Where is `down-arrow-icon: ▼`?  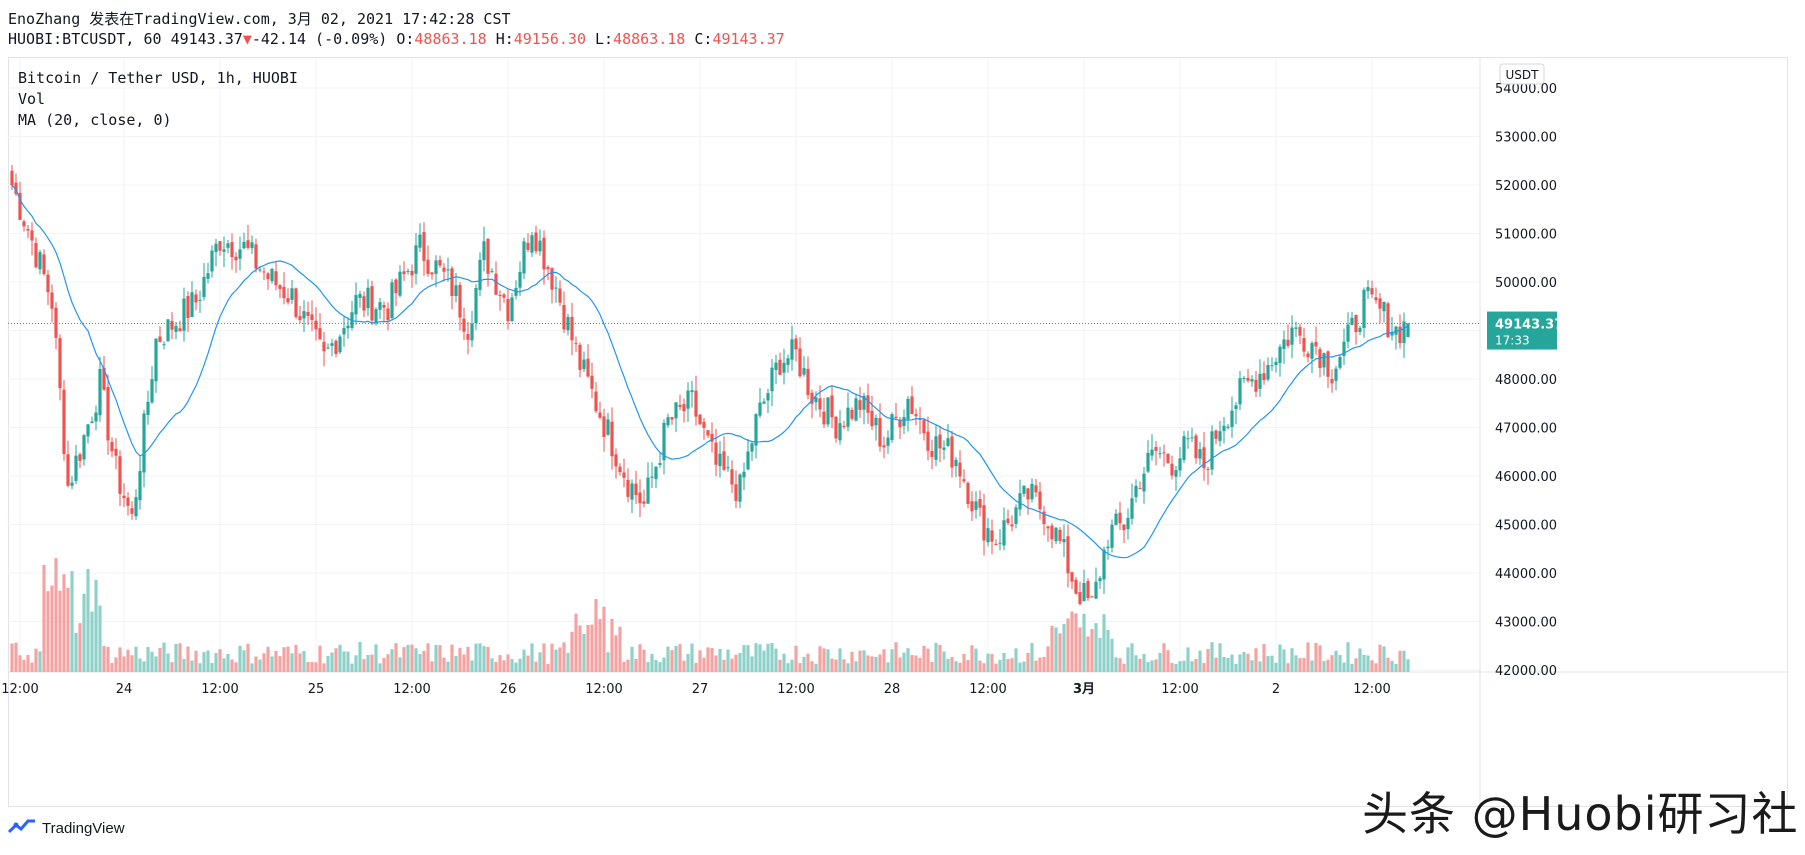 down-arrow-icon: ▼ is located at coordinates (247, 39).